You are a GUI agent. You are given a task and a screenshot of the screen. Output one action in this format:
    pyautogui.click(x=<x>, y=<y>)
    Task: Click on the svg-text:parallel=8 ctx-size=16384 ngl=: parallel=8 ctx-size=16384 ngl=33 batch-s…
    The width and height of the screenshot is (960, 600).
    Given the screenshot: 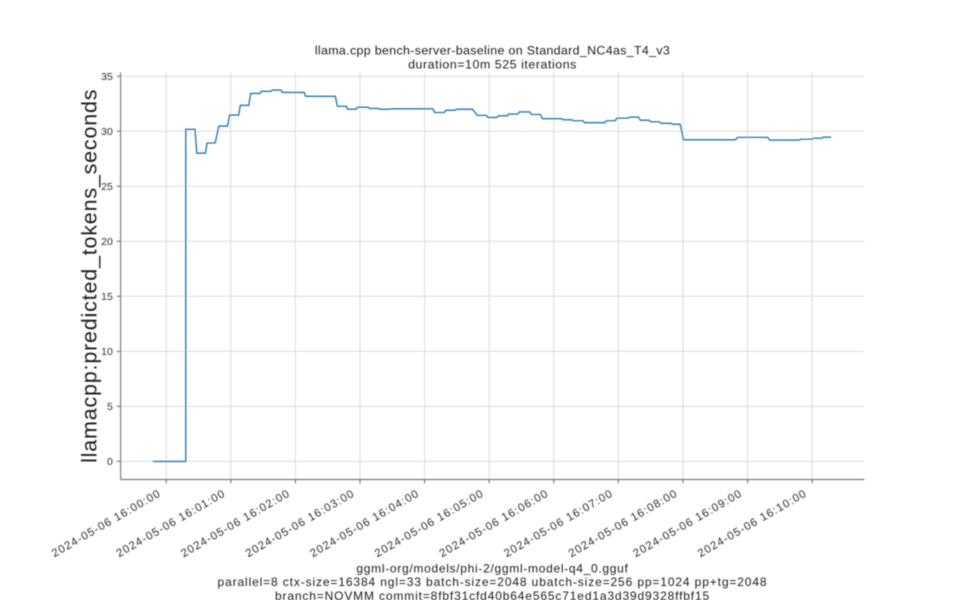 What is the action you would take?
    pyautogui.click(x=493, y=582)
    